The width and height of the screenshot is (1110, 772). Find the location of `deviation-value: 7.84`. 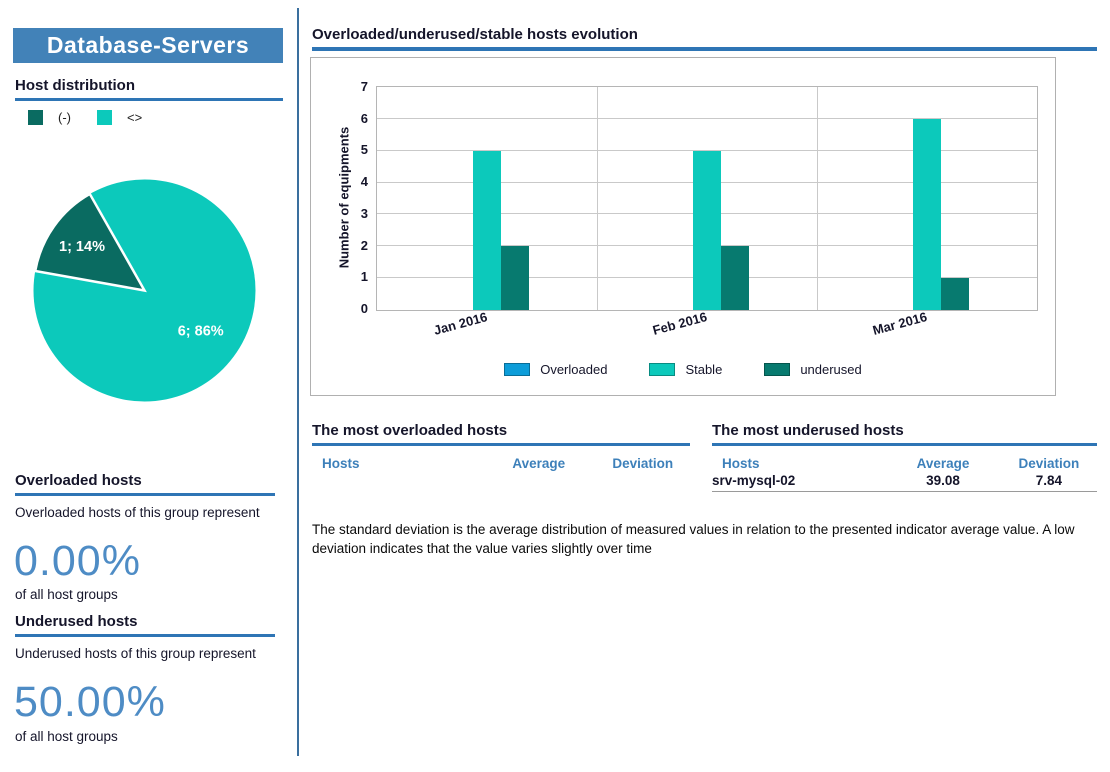

deviation-value: 7.84 is located at coordinates (1049, 480).